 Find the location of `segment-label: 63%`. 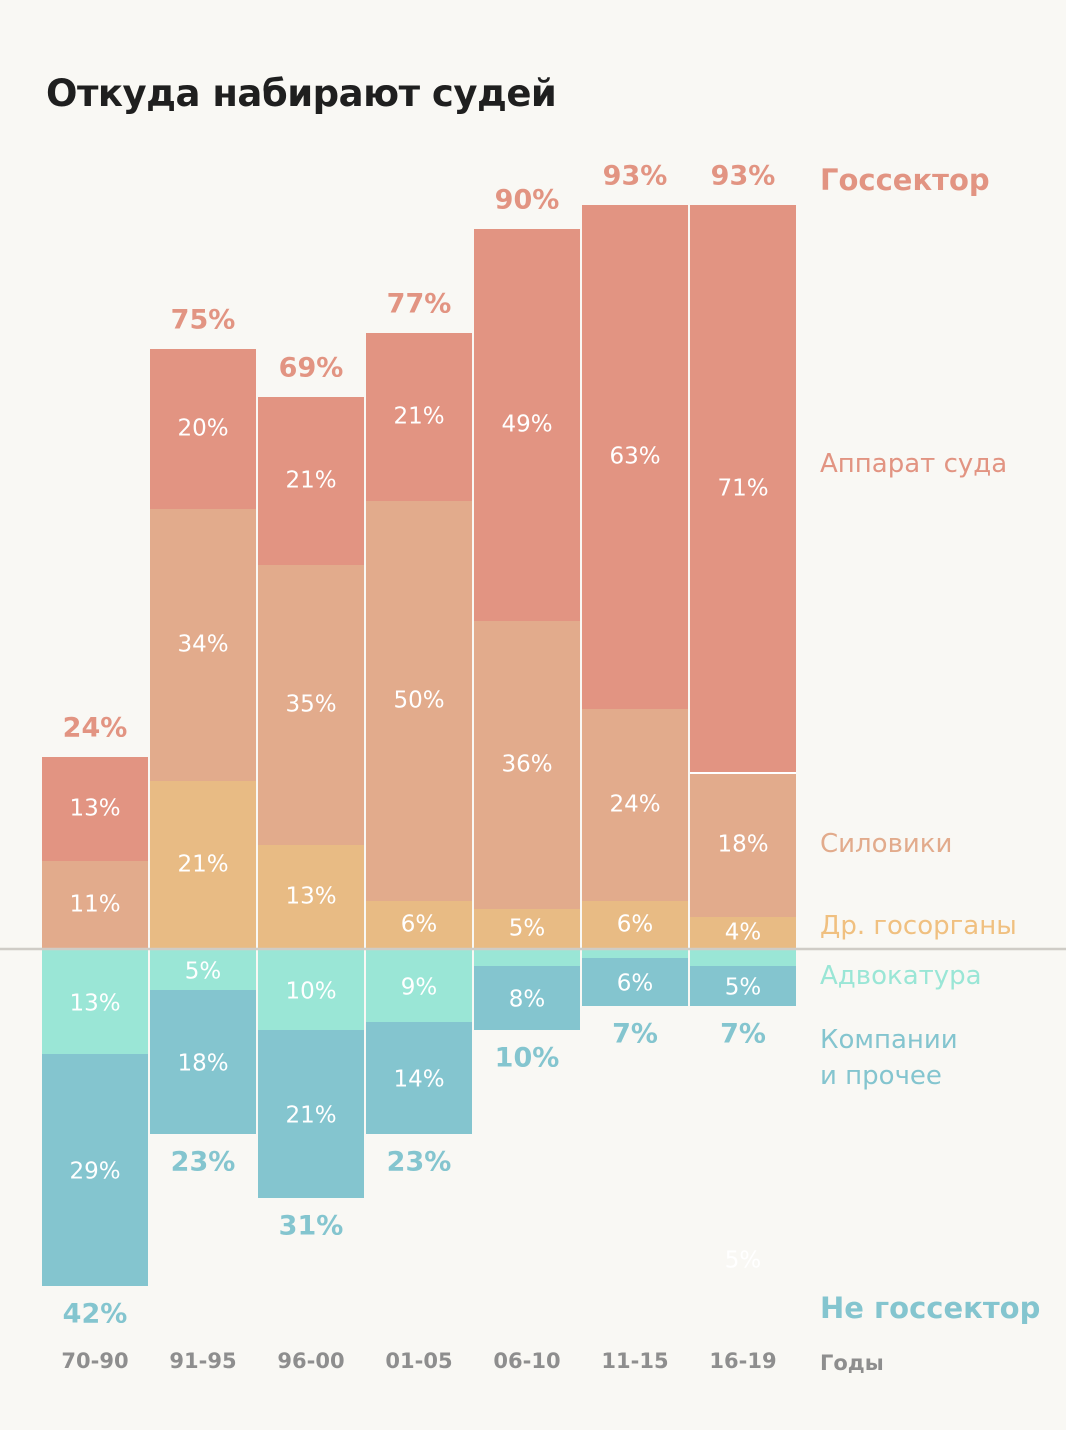

segment-label: 63% is located at coordinates (634, 457).